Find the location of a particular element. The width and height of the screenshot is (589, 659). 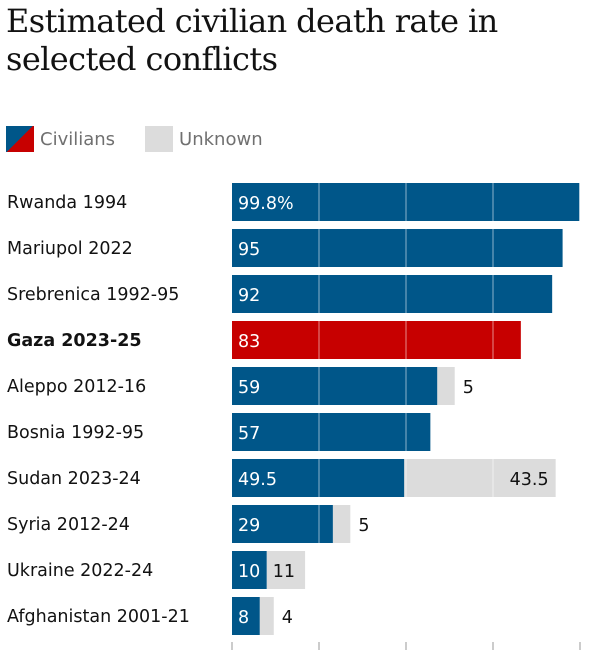

data-label-civilians: 8 is located at coordinates (243, 618).